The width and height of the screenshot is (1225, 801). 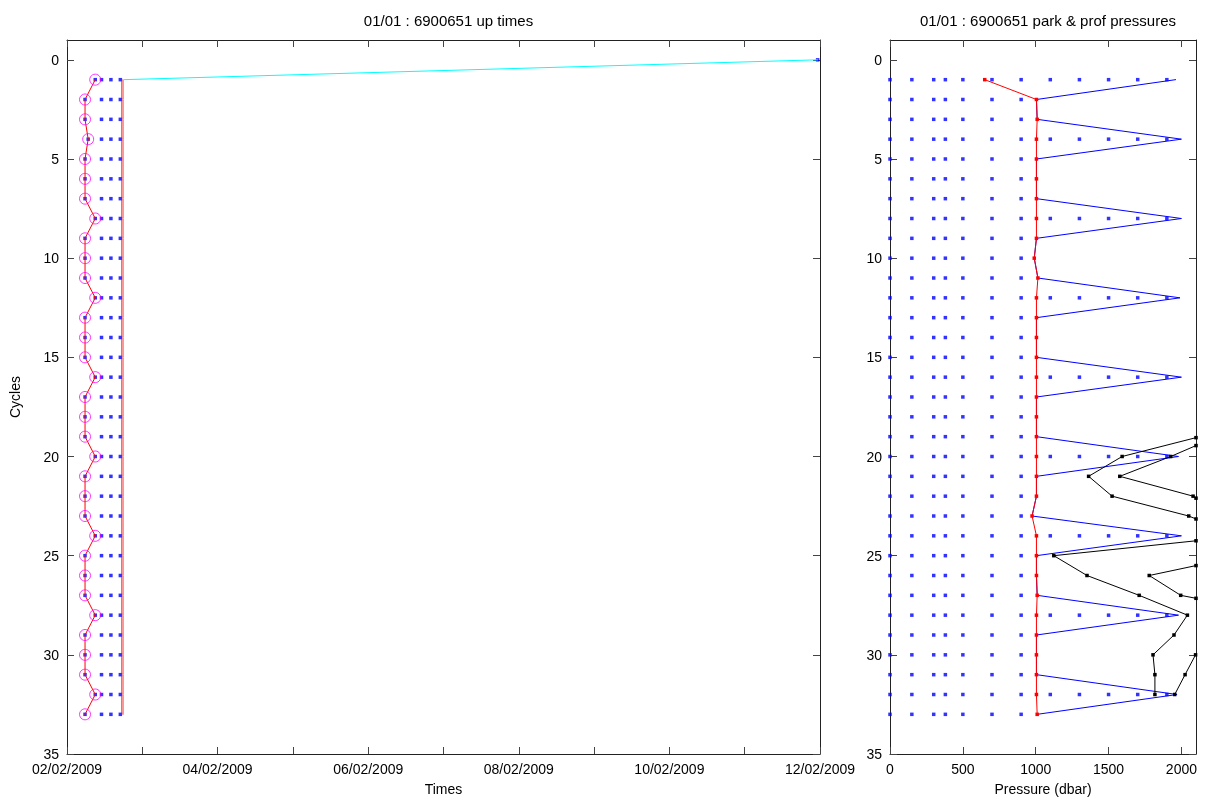 What do you see at coordinates (963, 769) in the screenshot?
I see `x-tick-label: 500` at bounding box center [963, 769].